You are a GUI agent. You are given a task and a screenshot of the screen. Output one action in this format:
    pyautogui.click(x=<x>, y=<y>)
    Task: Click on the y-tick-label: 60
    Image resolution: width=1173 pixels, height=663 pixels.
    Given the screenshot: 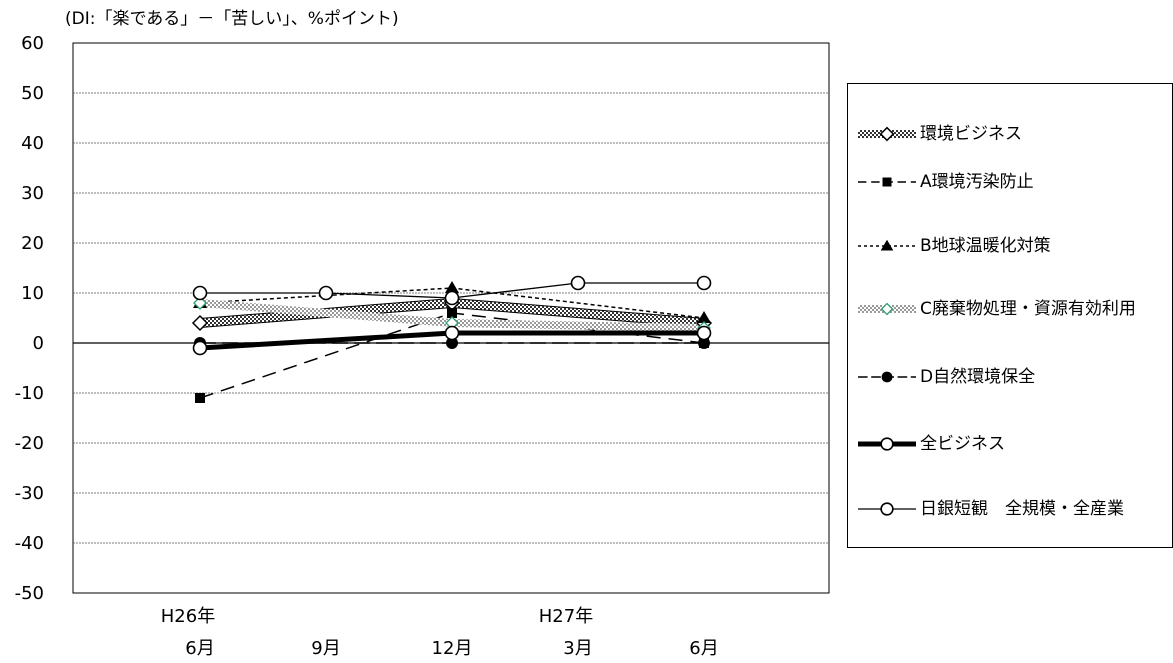 What is the action you would take?
    pyautogui.click(x=32, y=43)
    